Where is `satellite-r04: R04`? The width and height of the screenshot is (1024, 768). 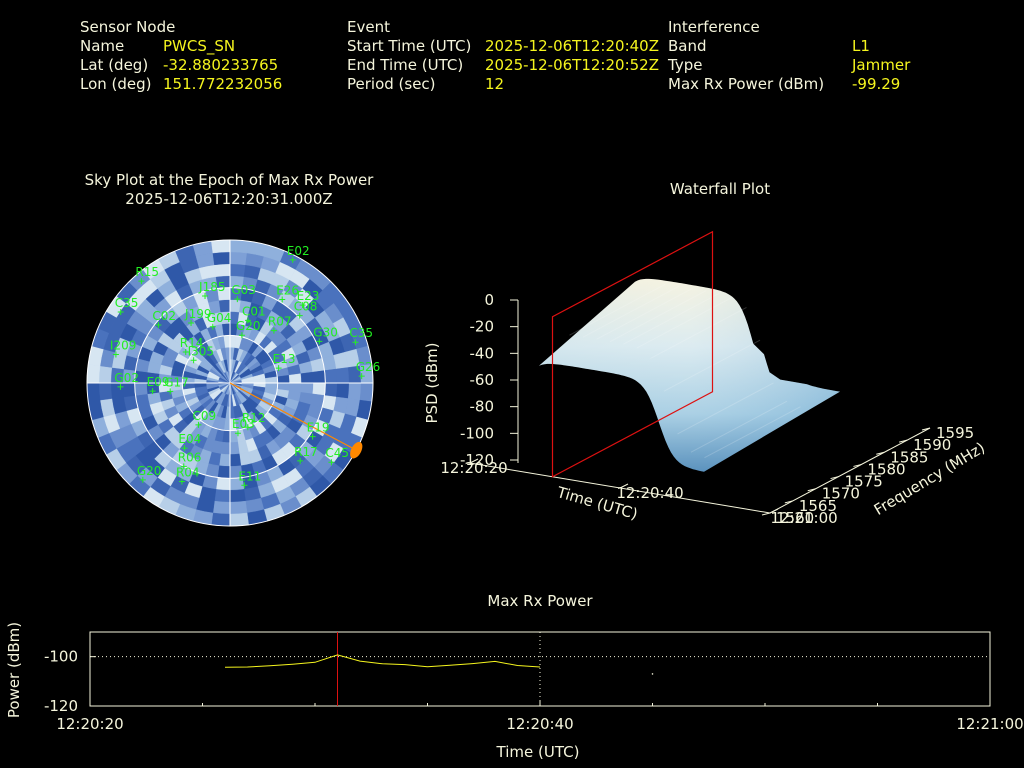 satellite-r04: R04 is located at coordinates (188, 475).